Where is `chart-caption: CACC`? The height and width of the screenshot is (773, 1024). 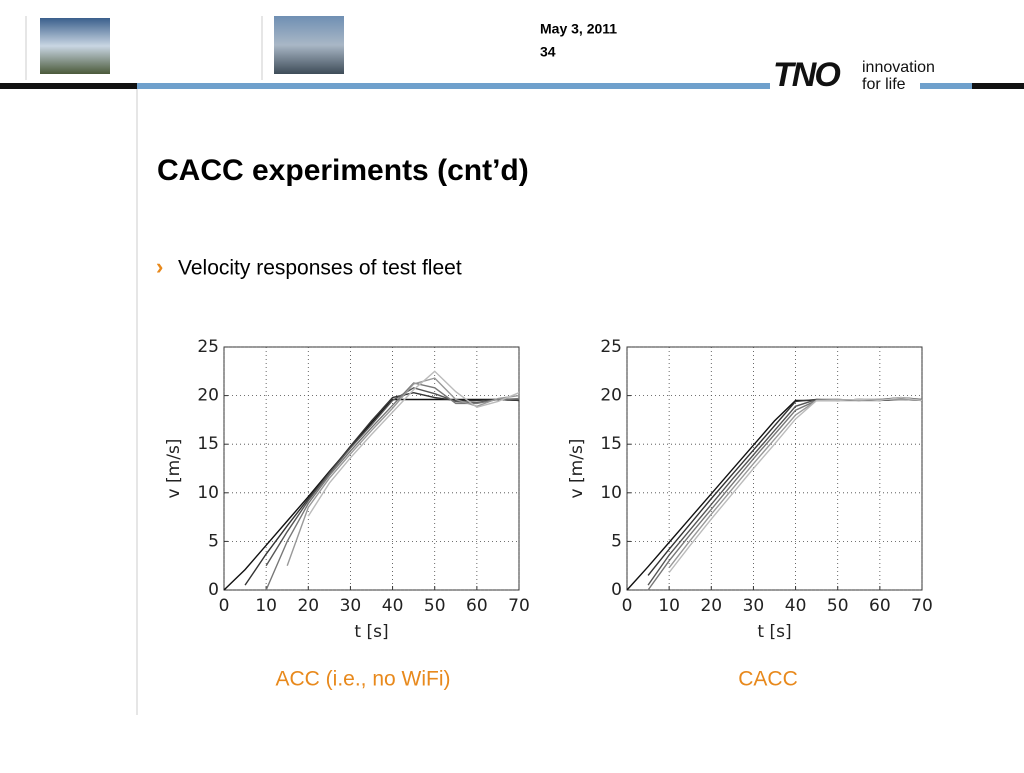
chart-caption: CACC is located at coordinates (768, 679).